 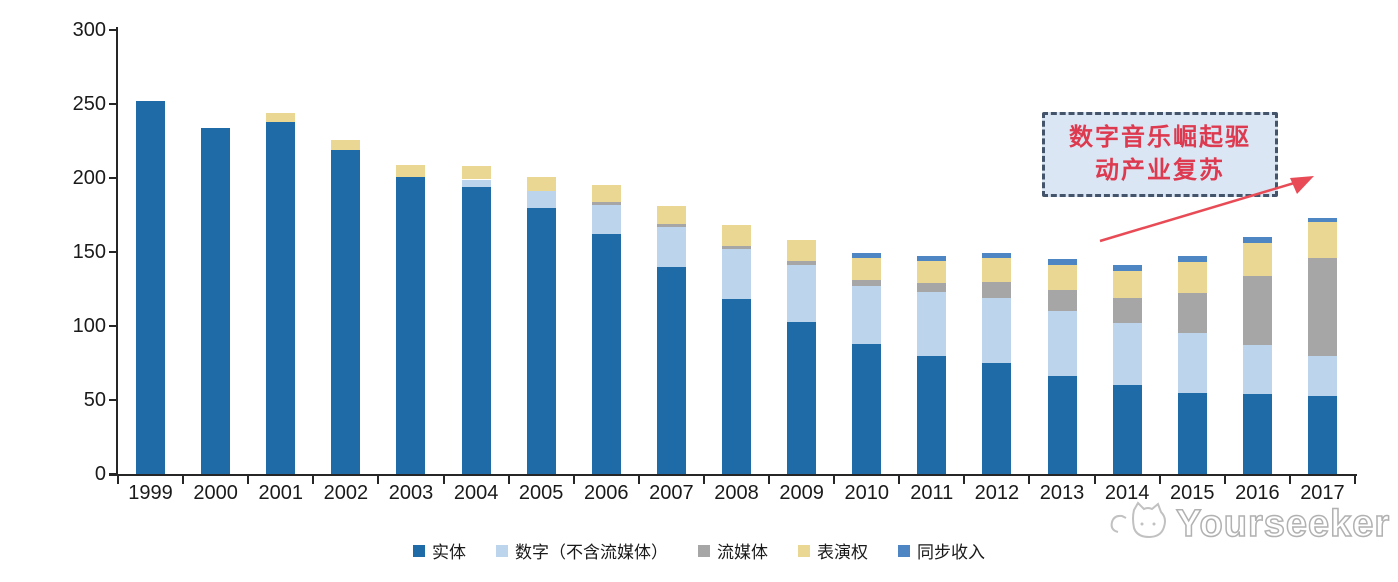 I want to click on x-tick-label: 2014, so click(x=1127, y=493).